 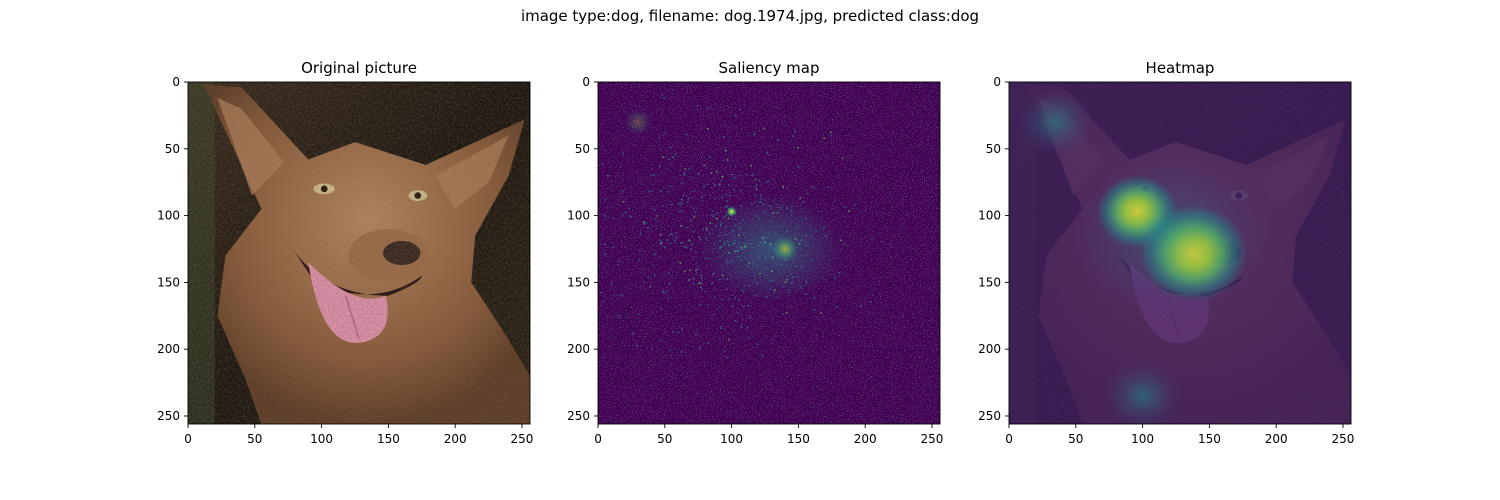 I want to click on panel-title: Heatmap, so click(x=1180, y=68).